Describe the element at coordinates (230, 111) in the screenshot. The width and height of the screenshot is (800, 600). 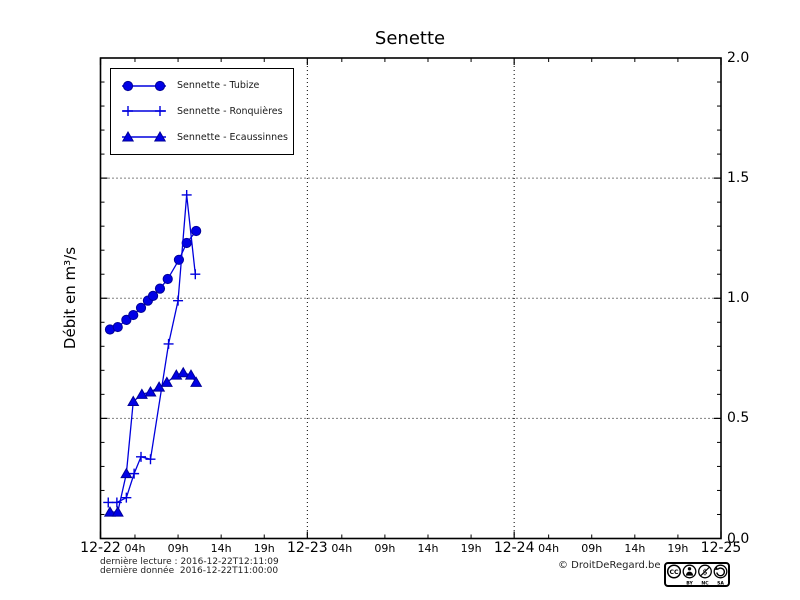
I see `legend-label-ronquieres: Sennette - Ronquières` at that location.